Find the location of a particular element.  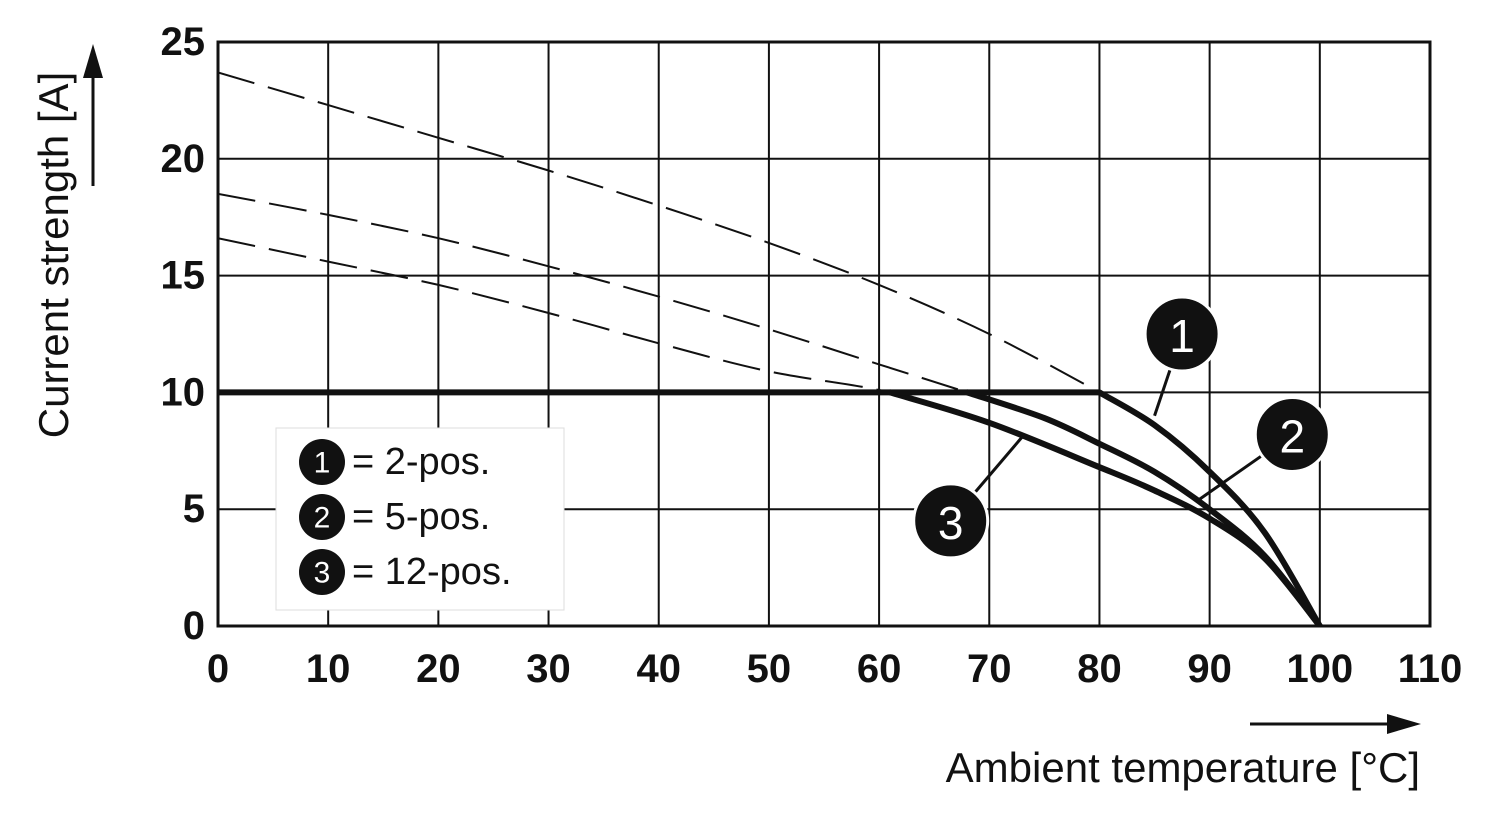

x-tick-label-11: 110 is located at coordinates (1430, 669).